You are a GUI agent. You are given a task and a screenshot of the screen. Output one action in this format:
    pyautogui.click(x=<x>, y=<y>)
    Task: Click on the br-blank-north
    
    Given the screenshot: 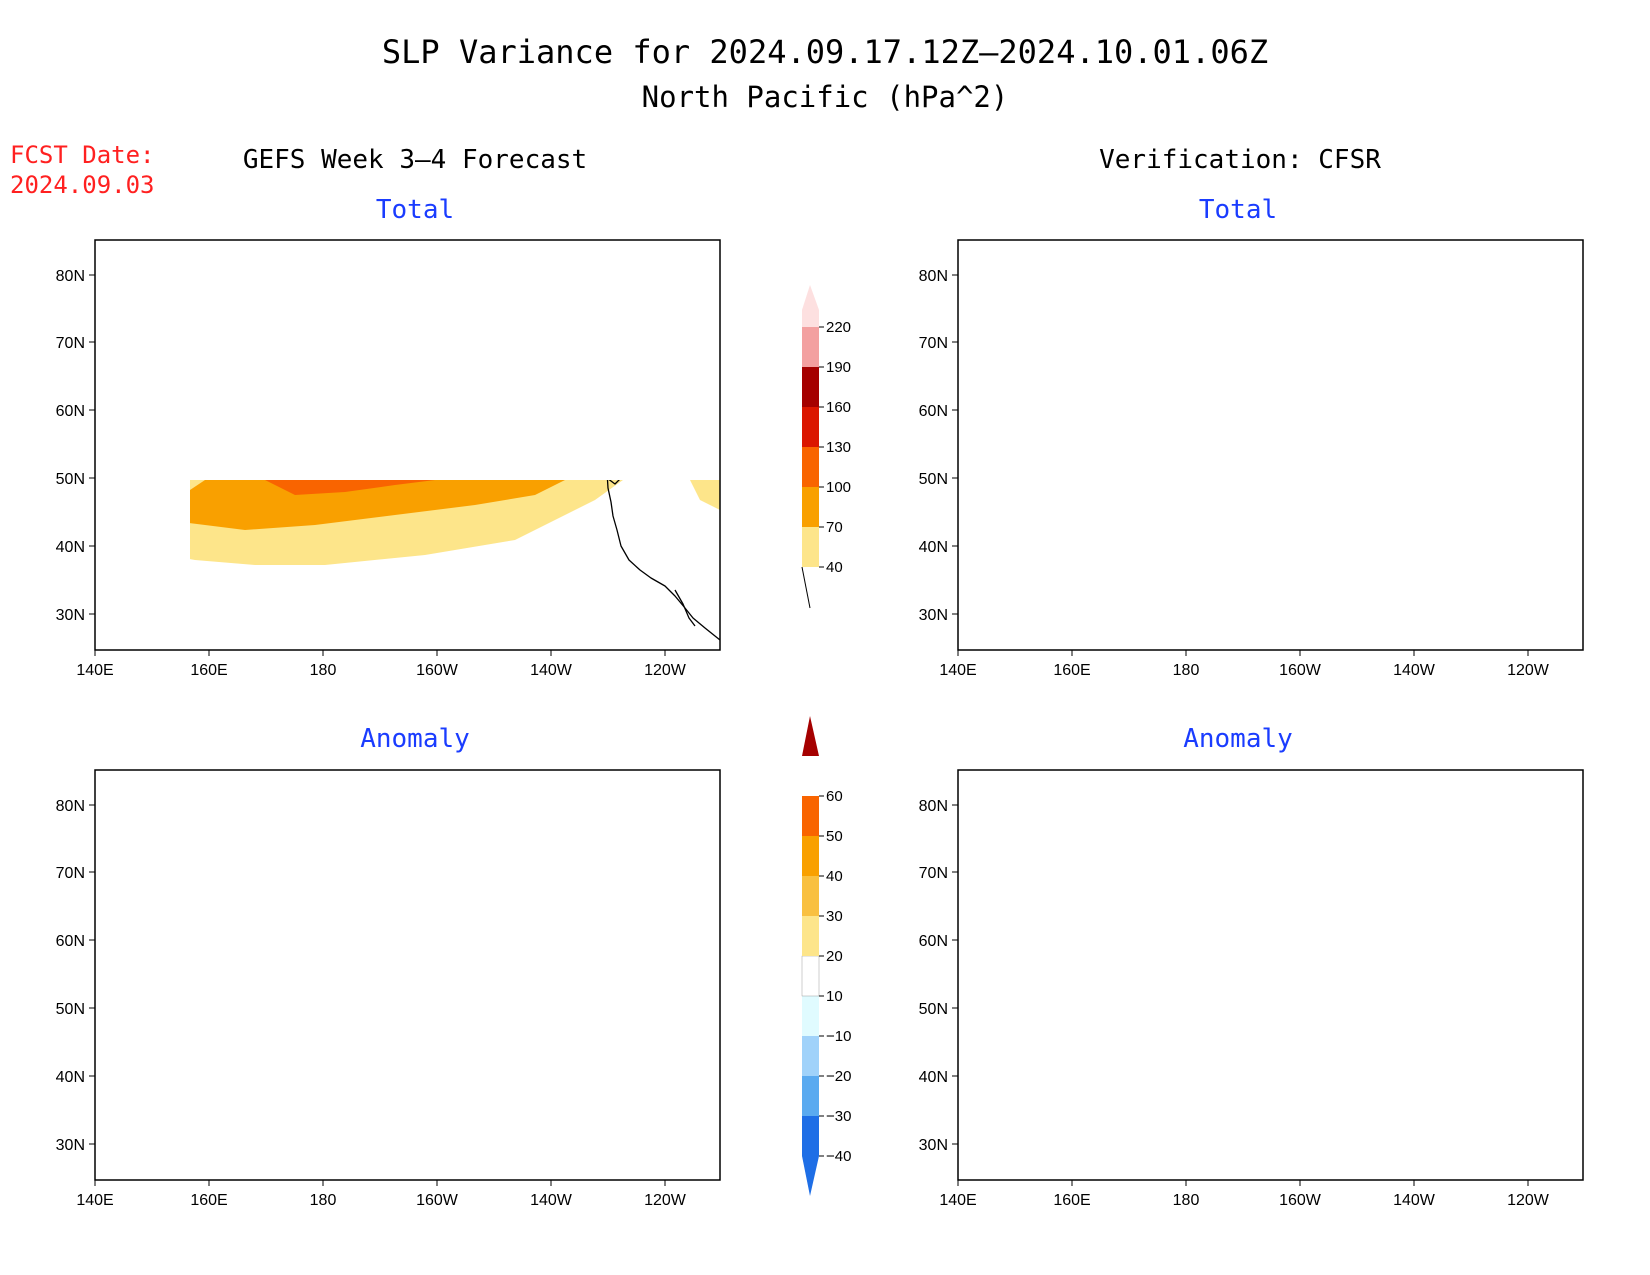 What is the action you would take?
    pyautogui.click(x=1335, y=844)
    